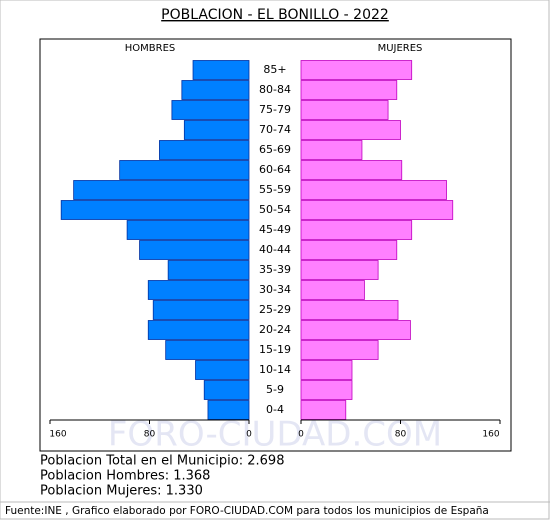  I want to click on category-label: 35-39, so click(275, 269).